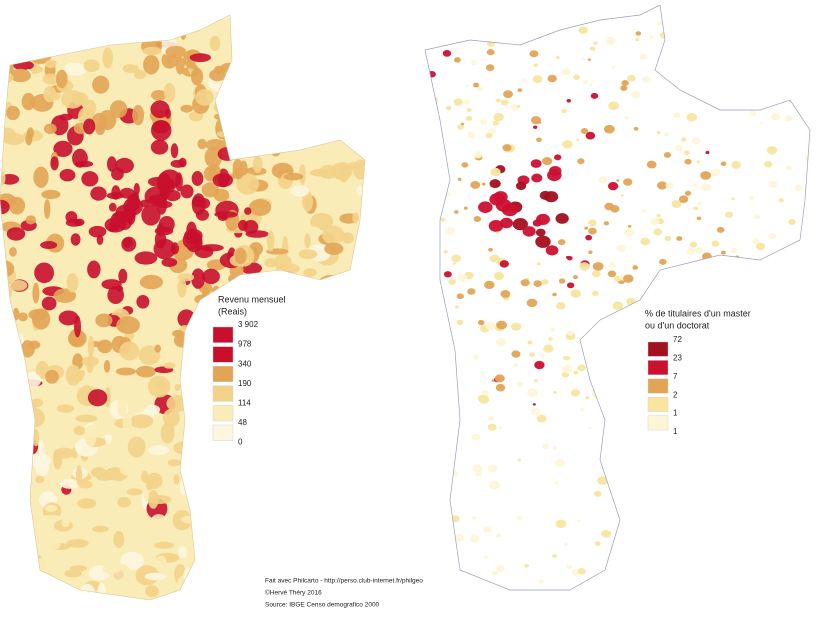 Image resolution: width=820 pixels, height=632 pixels. I want to click on legend-swatch, so click(658, 349).